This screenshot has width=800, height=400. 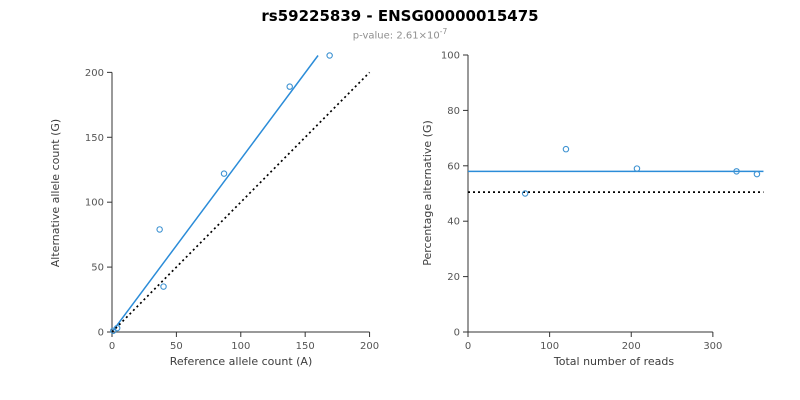 I want to click on pvalue-mantissa: 2.61, so click(x=407, y=36).